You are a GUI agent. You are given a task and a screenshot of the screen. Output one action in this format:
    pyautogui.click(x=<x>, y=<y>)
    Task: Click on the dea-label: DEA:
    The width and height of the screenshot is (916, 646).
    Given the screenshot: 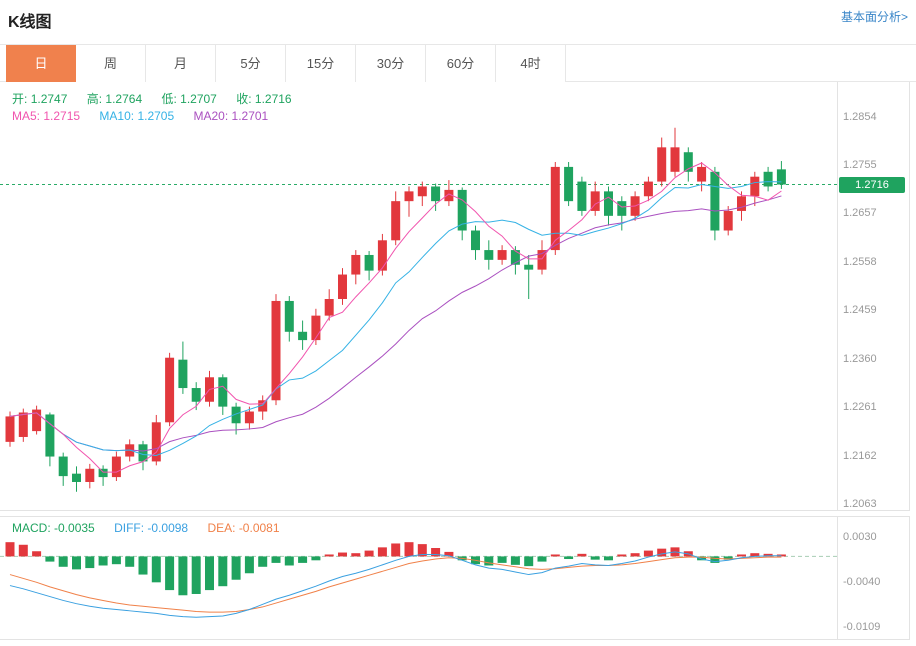 What is the action you would take?
    pyautogui.click(x=221, y=528)
    